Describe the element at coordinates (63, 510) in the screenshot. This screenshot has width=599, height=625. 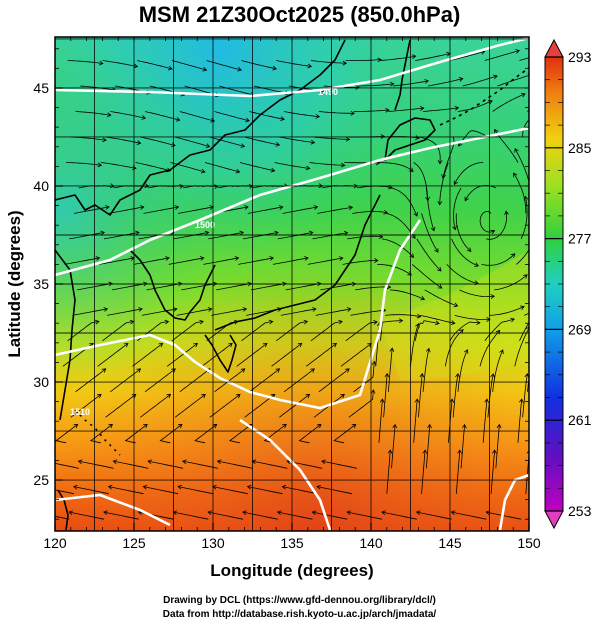
I see `coastline-taiwan` at that location.